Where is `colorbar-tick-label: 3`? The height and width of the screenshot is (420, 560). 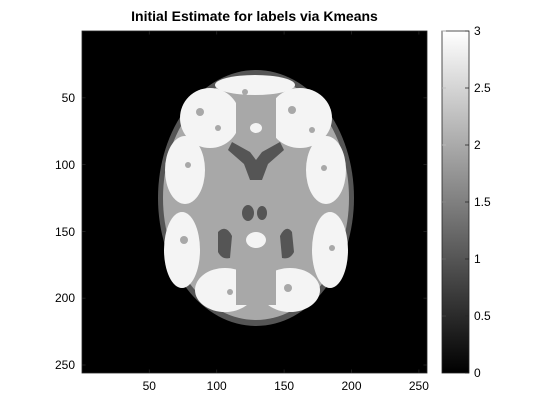
colorbar-tick-label: 3 is located at coordinates (477, 31).